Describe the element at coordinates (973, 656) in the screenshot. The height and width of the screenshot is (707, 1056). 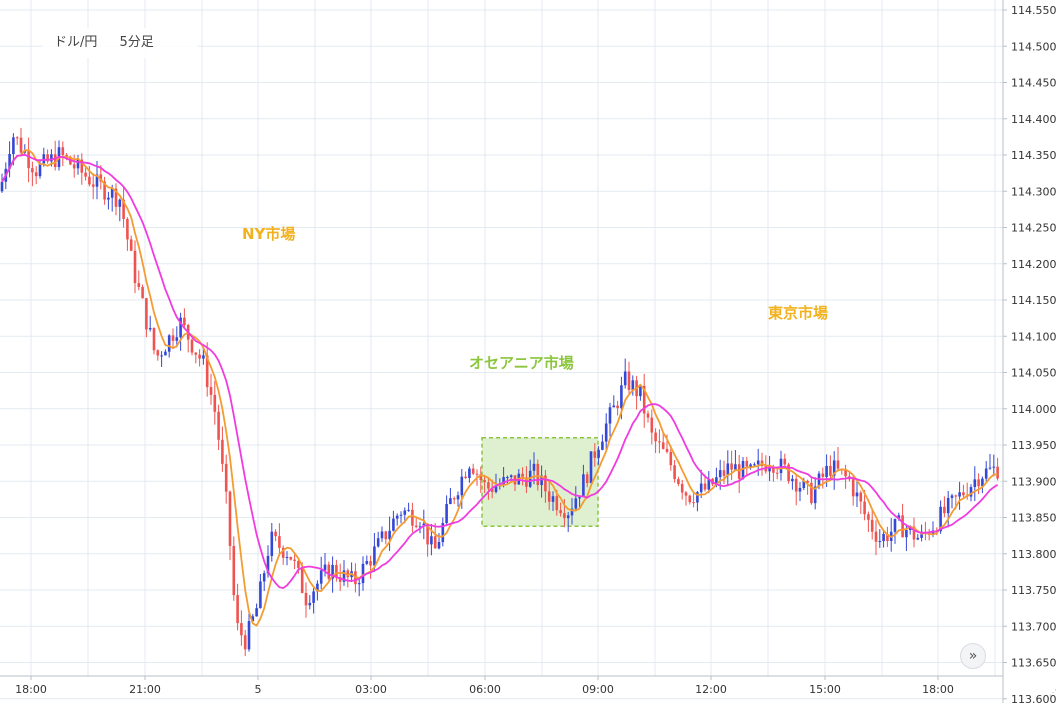
I see `scroll-to-latest-button: »` at that location.